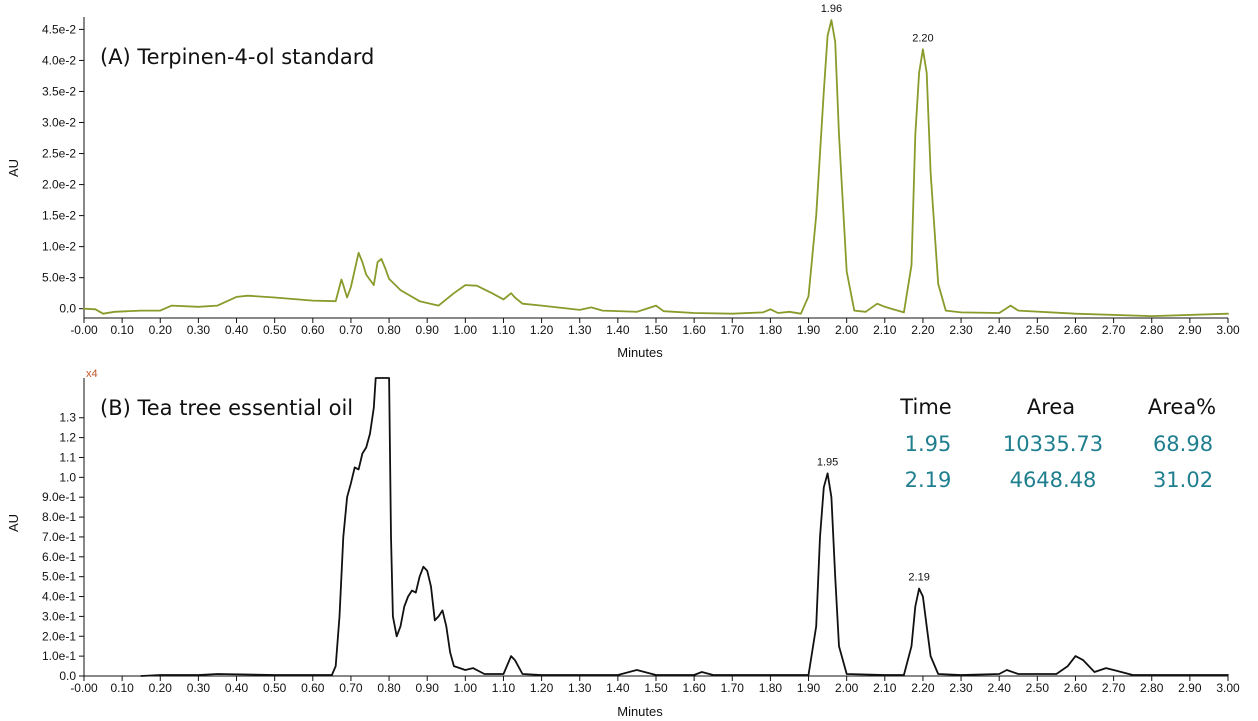  What do you see at coordinates (59, 216) in the screenshot?
I see `y-tick-label: 1.5e-2` at bounding box center [59, 216].